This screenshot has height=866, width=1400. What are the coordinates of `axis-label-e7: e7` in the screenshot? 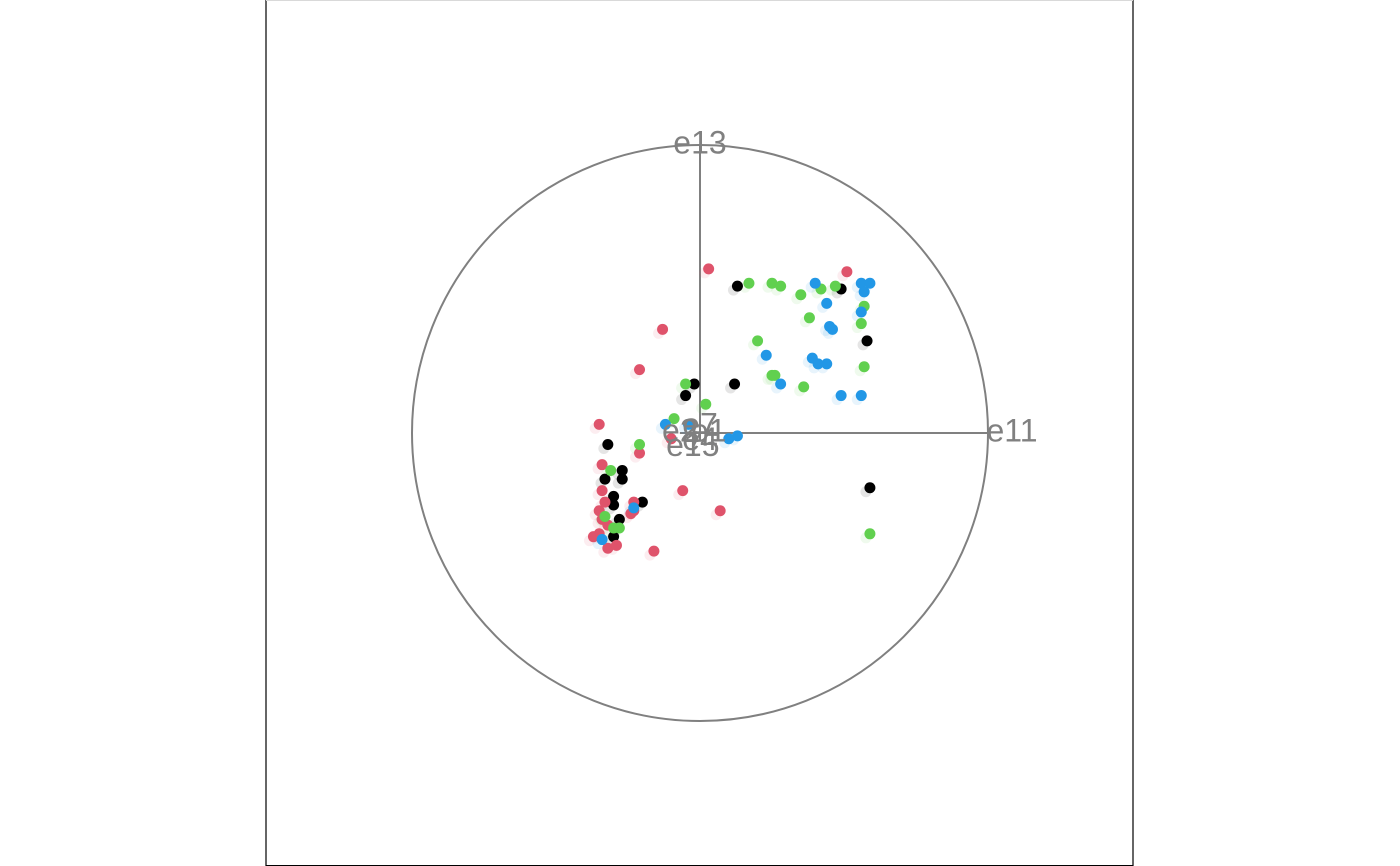 It's located at (700, 425).